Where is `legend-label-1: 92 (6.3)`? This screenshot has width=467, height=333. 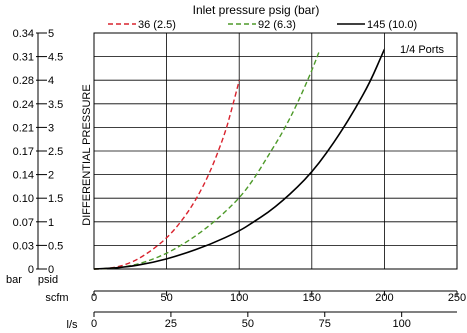
legend-label-1: 92 (6.3) is located at coordinates (277, 25).